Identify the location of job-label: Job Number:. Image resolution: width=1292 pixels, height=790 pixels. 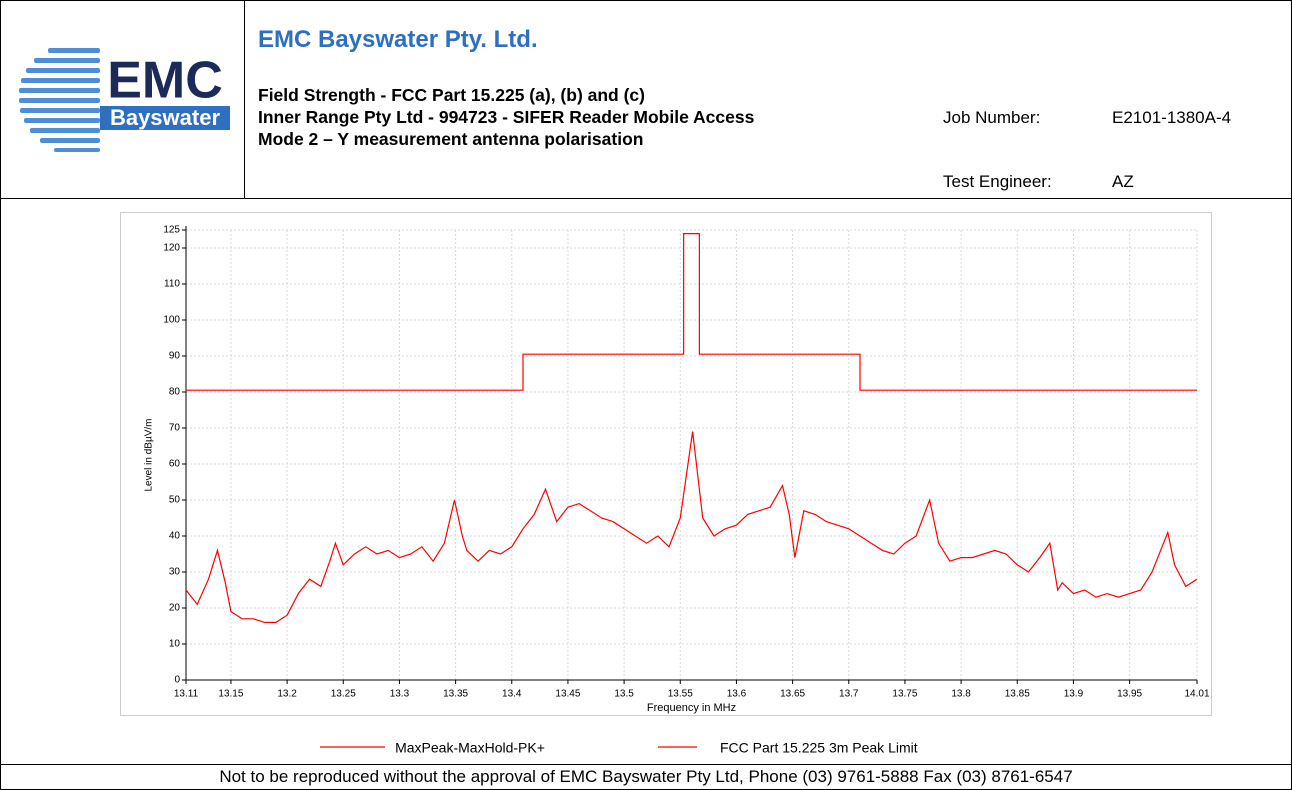
(992, 117).